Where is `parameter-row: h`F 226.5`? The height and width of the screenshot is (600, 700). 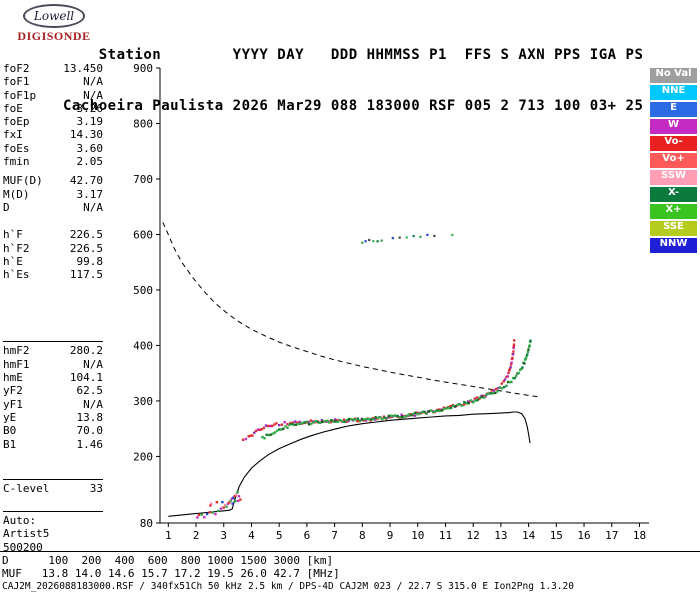
parameter-row: h`F 226.5 is located at coordinates (53, 234).